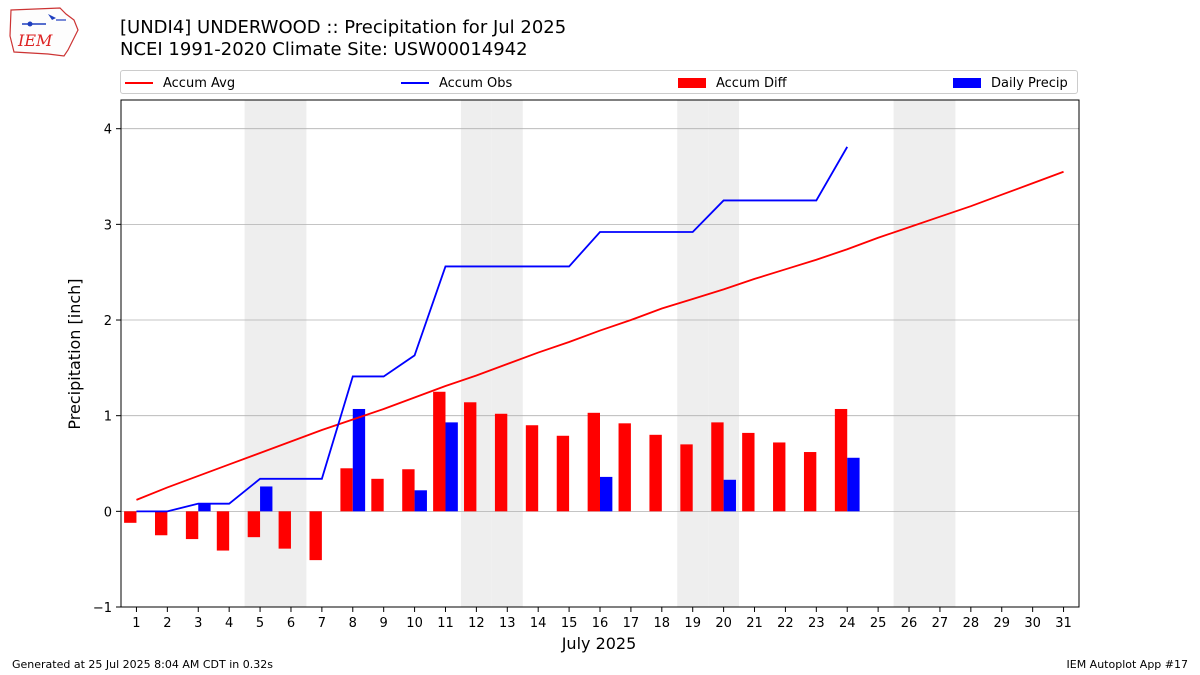 Image resolution: width=1200 pixels, height=675 pixels. What do you see at coordinates (878, 623) in the screenshot?
I see `x-tick-label-25: 25` at bounding box center [878, 623].